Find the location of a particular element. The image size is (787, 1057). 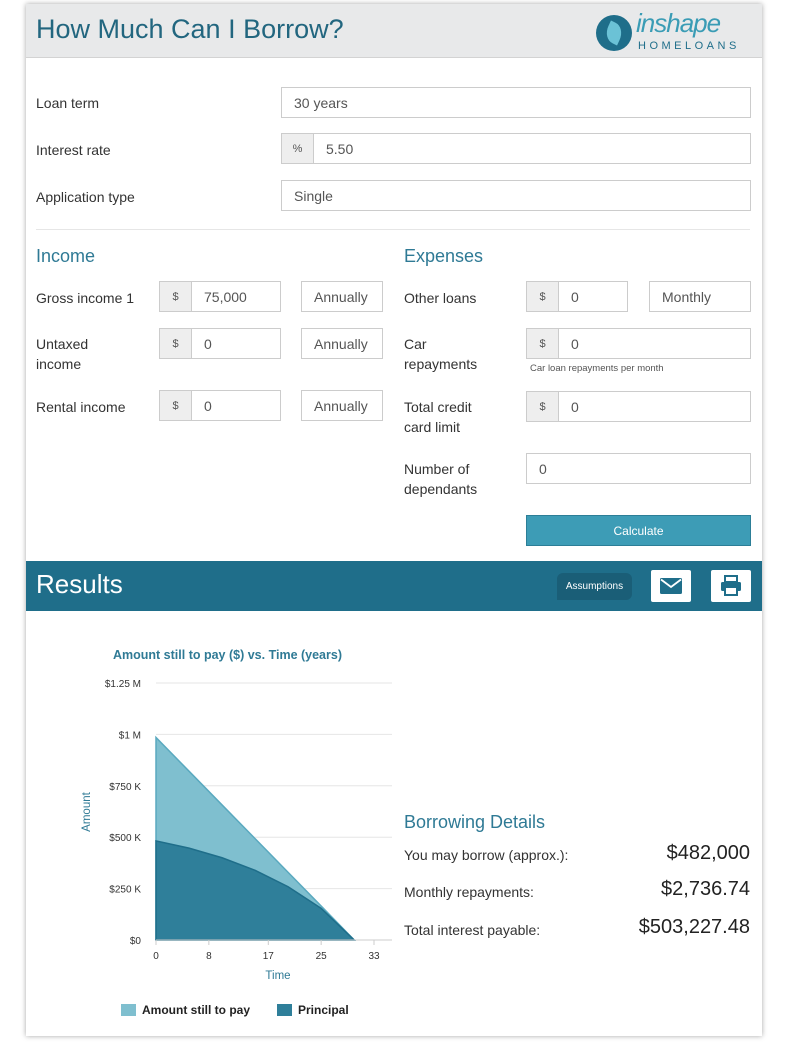

interest-rate-value: 5.50 is located at coordinates (340, 148).